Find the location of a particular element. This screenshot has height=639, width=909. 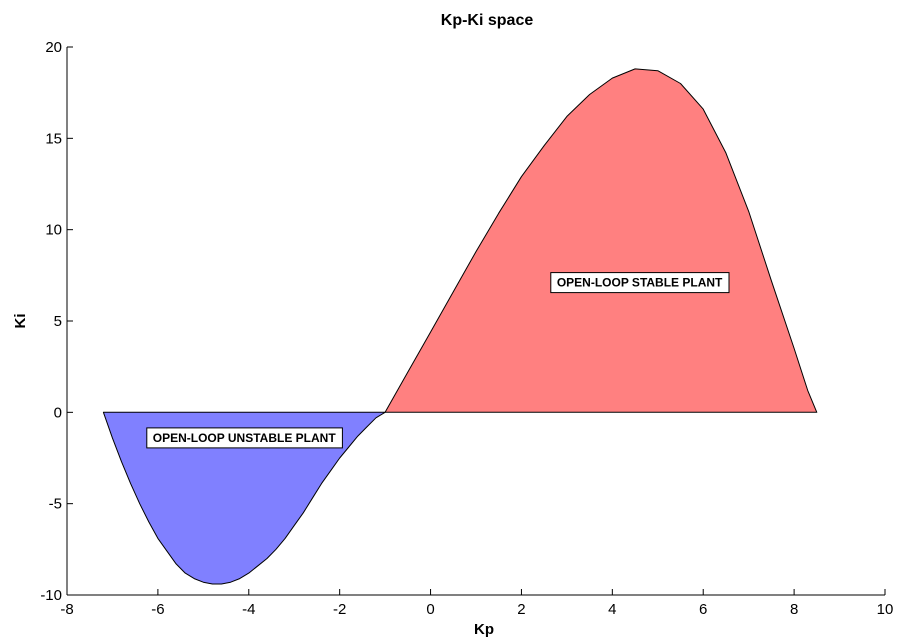

x-tick-label: 0 is located at coordinates (430, 609).